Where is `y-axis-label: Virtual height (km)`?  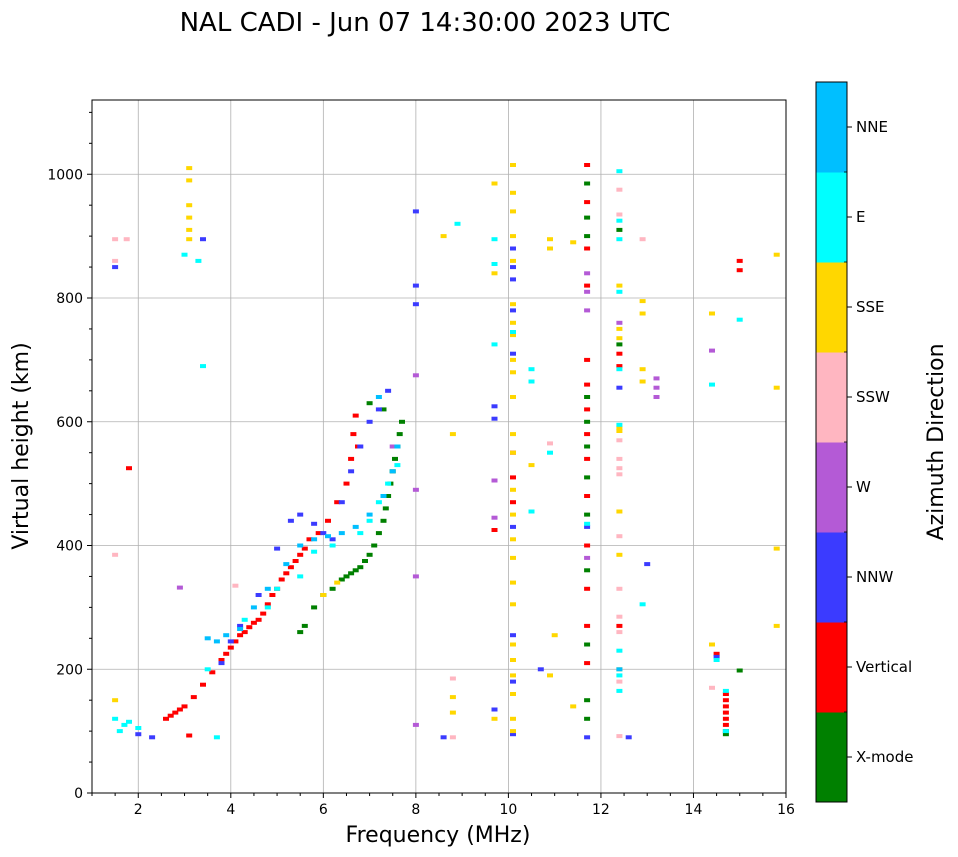 y-axis-label: Virtual height (km) is located at coordinates (21, 445).